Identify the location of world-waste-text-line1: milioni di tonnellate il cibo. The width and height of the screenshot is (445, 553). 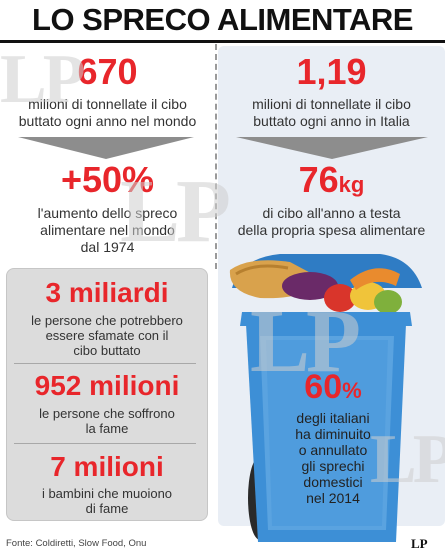
(107, 104).